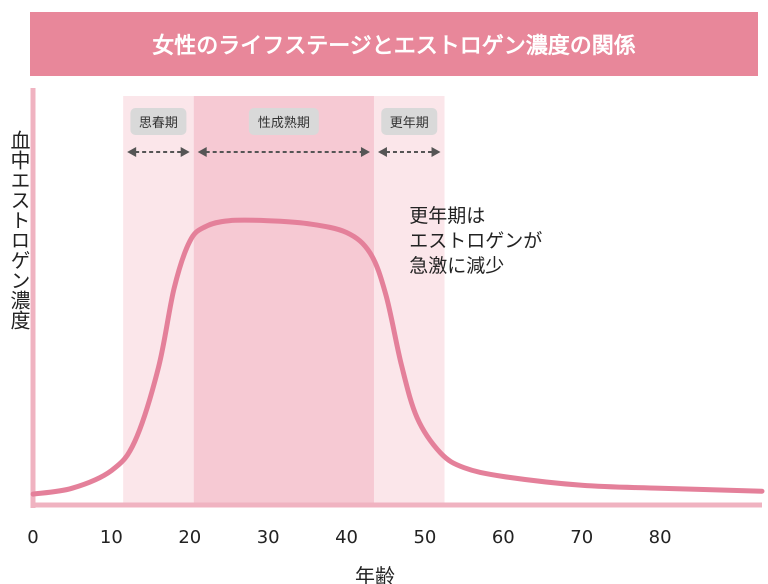  Describe the element at coordinates (456, 266) in the screenshot. I see `annotation-text-line: 急激に減少` at that location.